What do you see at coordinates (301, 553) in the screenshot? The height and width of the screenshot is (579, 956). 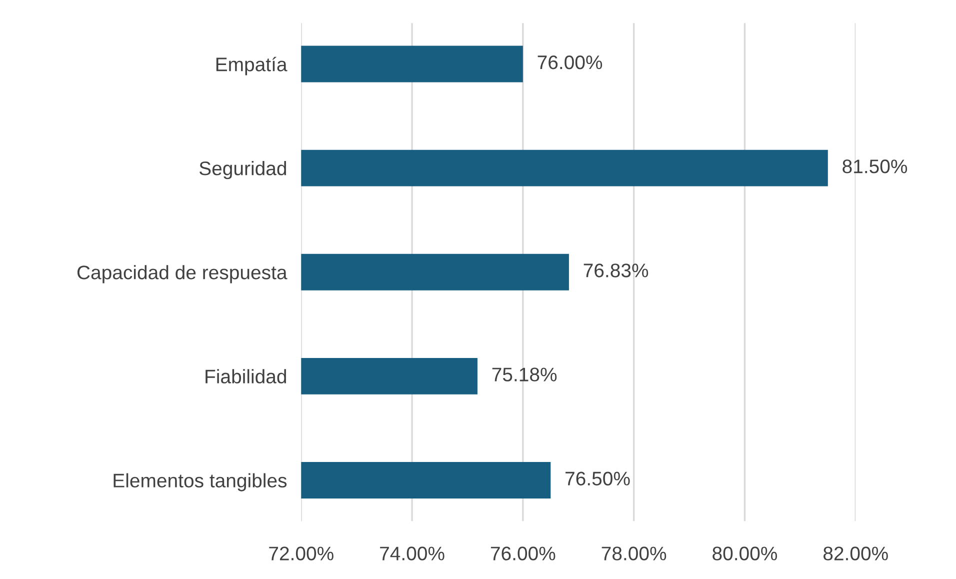 I see `x-tick-label: 72.00%` at bounding box center [301, 553].